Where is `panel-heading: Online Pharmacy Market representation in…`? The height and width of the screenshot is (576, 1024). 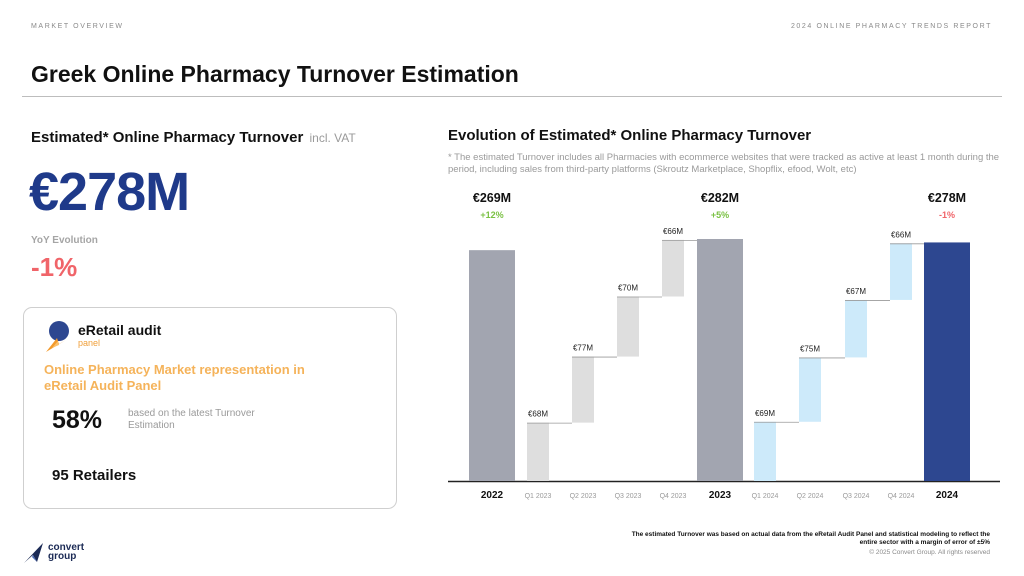 panel-heading: Online Pharmacy Market representation in… is located at coordinates (174, 377).